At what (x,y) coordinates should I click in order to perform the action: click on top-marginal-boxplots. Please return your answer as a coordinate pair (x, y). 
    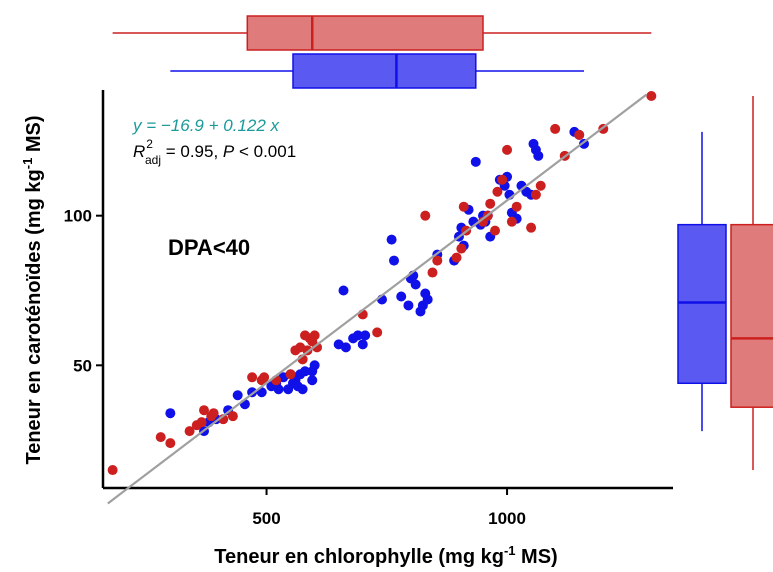
    Looking at the image, I should click on (382, 52).